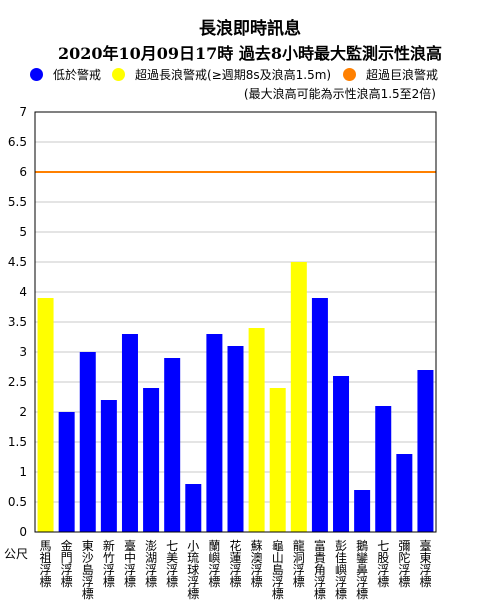 The height and width of the screenshot is (610, 500). Describe the element at coordinates (88, 570) in the screenshot. I see `x-tick-label: 東沙島浮標` at that location.